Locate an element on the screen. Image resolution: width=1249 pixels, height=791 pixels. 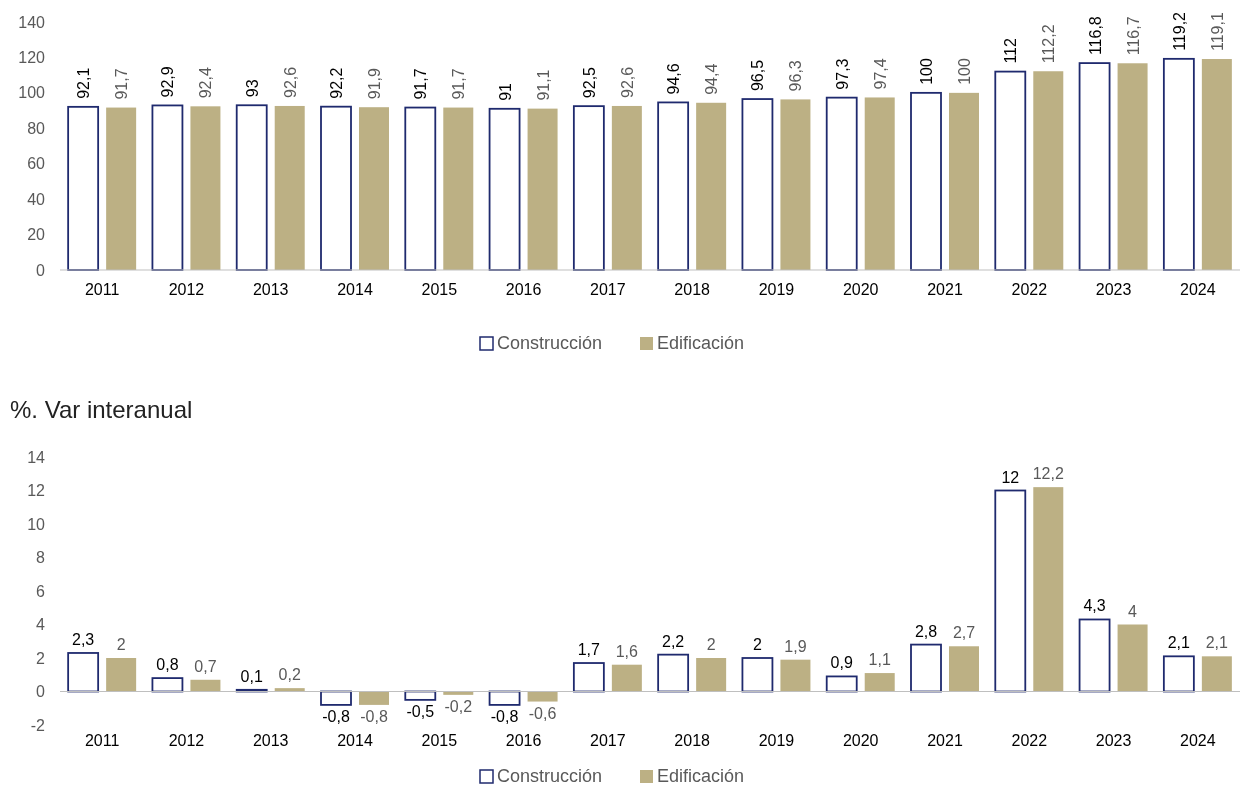
y-tick-label: -2 is located at coordinates (38, 725).